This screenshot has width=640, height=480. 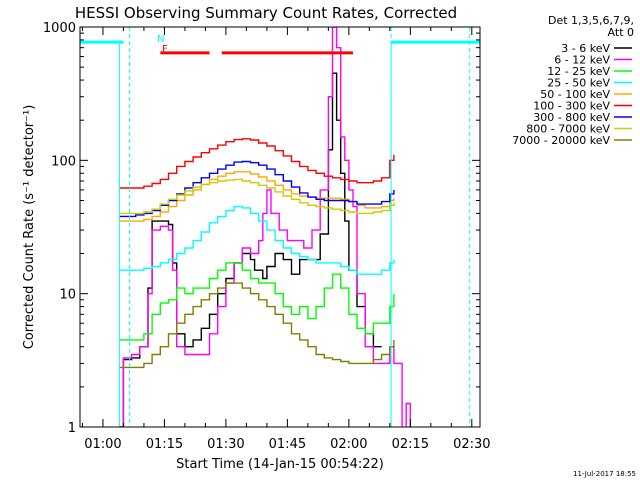 What do you see at coordinates (410, 444) in the screenshot?
I see `x-tick-label: 02:15` at bounding box center [410, 444].